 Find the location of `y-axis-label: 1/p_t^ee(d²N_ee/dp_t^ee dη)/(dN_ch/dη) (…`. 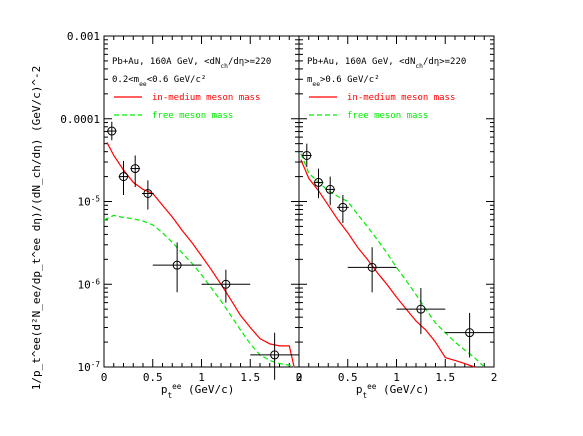

y-axis-label: 1/p_t^ee(d²N_ee/dp_t^ee dη)/(dN_ch/dη) (… is located at coordinates (36, 228).